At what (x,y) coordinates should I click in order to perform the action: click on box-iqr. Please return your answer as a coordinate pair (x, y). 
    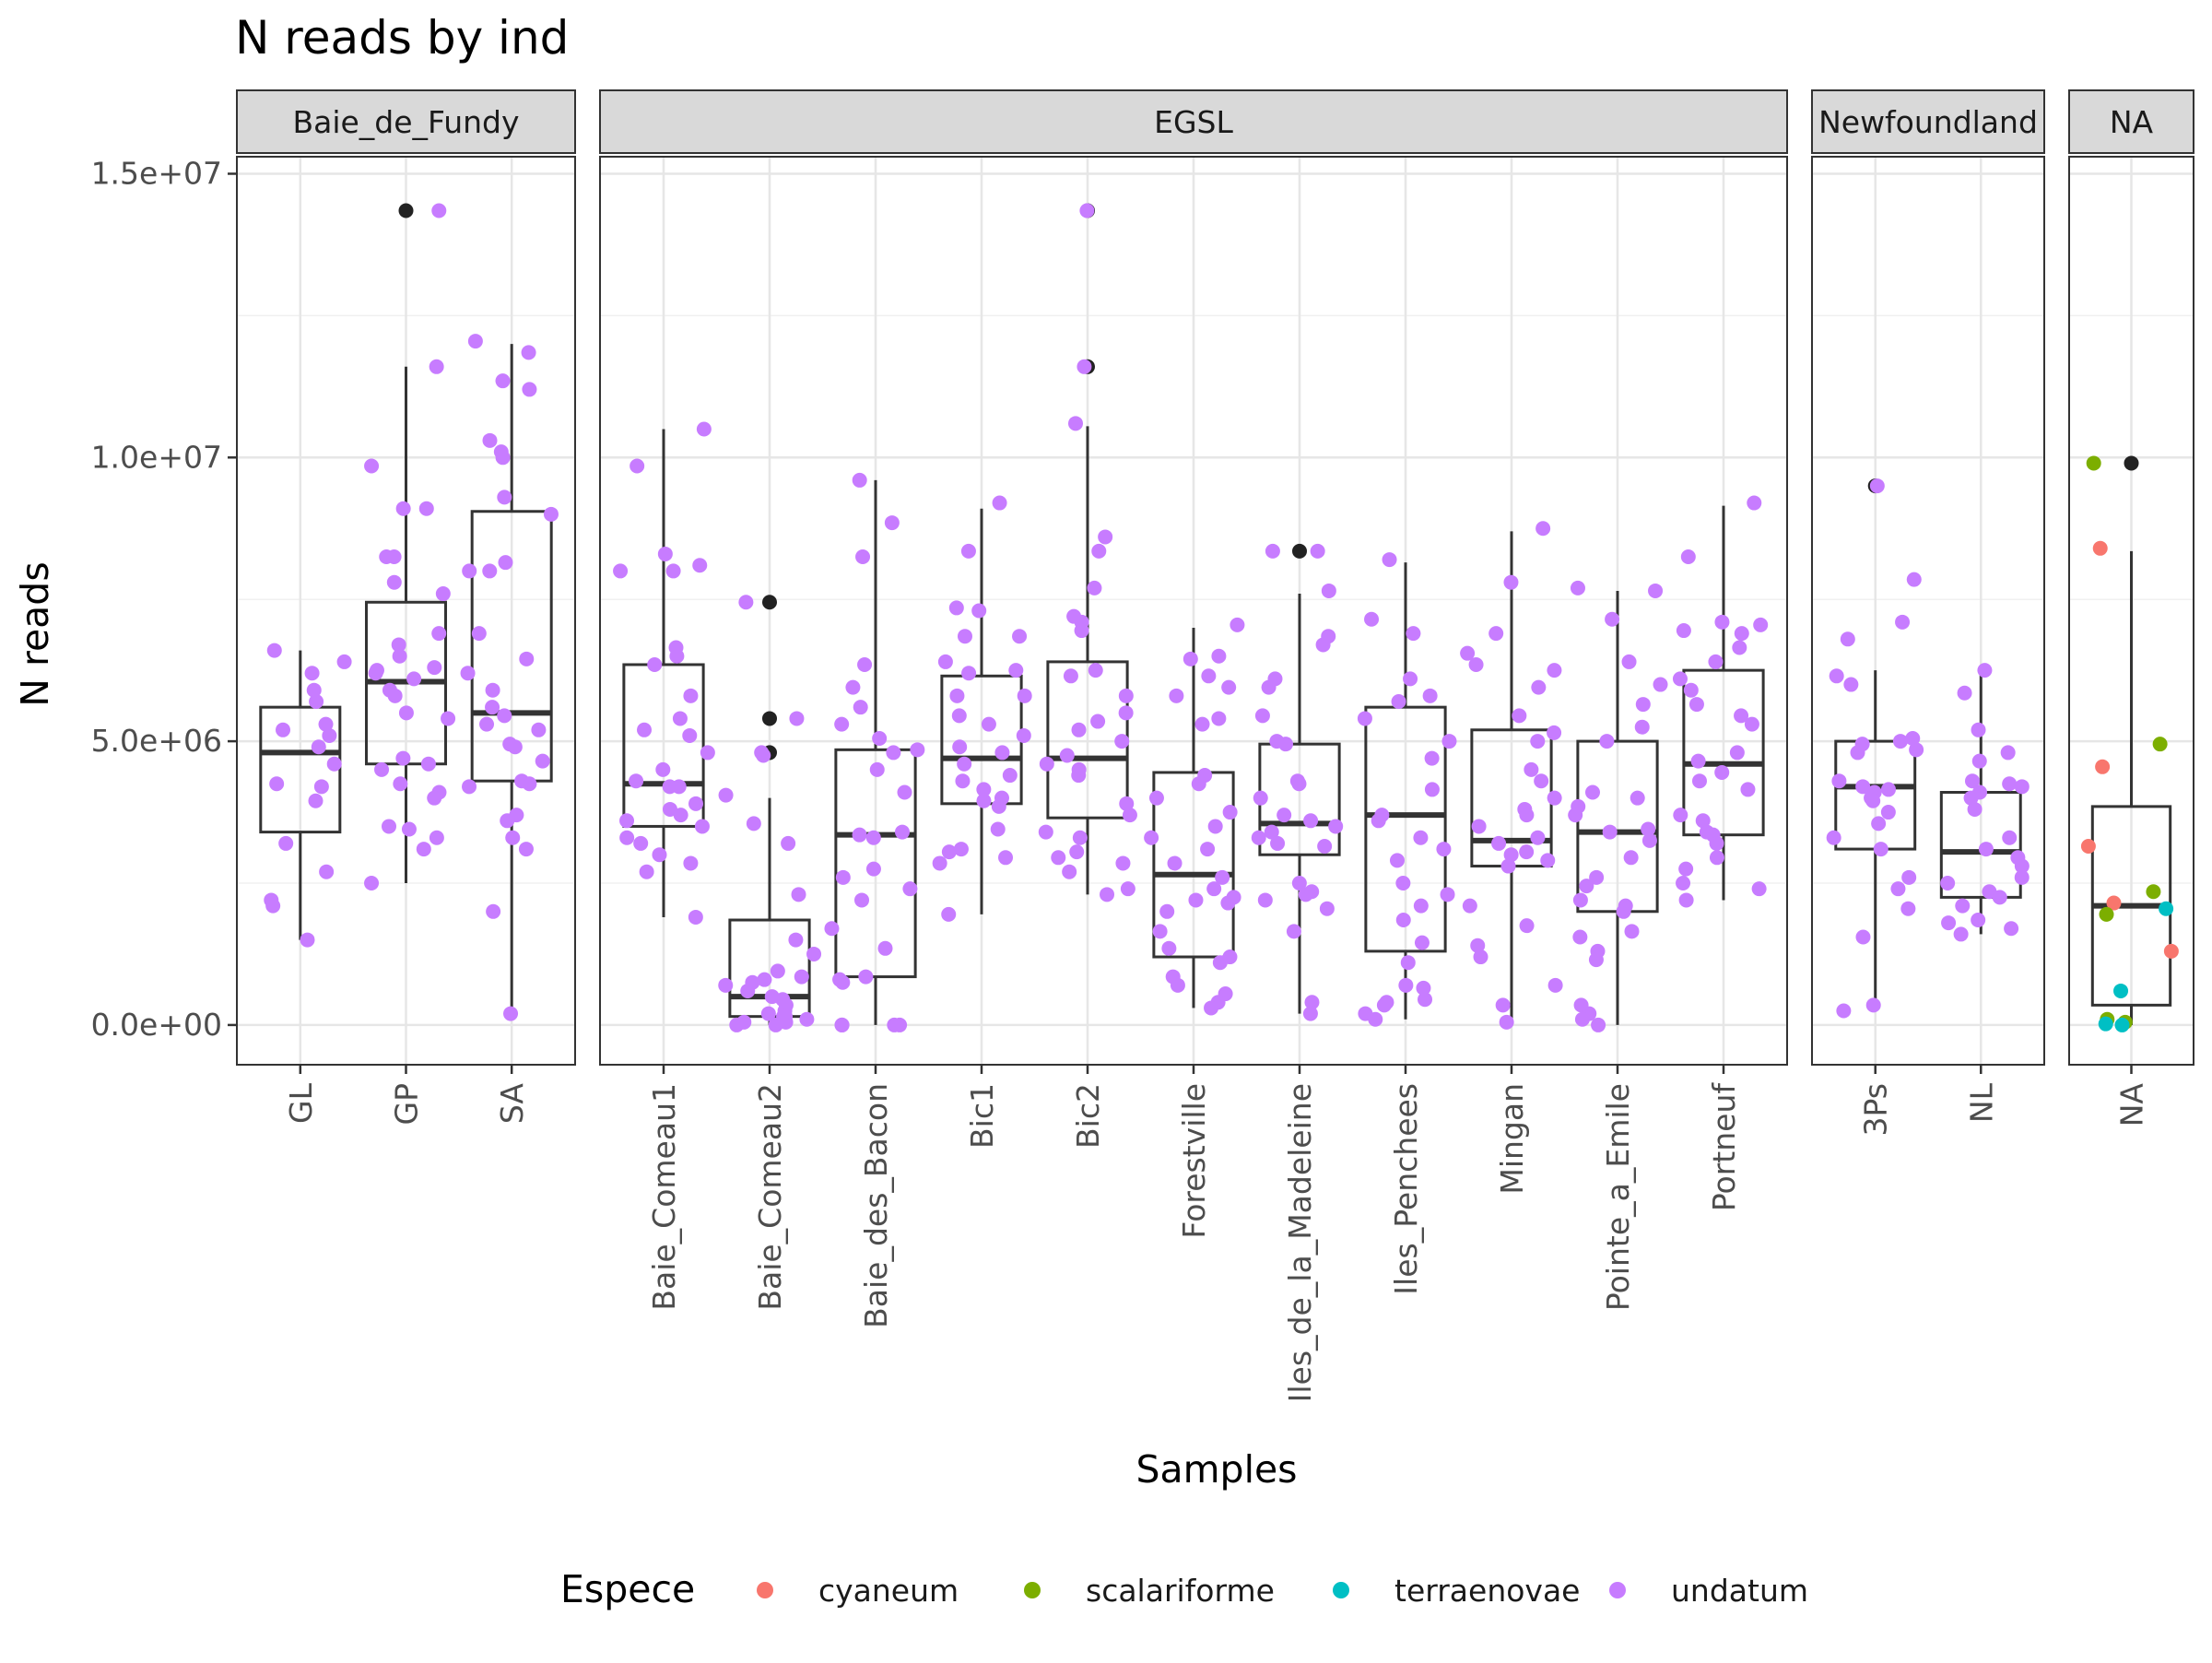
    Looking at the image, I should click on (1193, 865).